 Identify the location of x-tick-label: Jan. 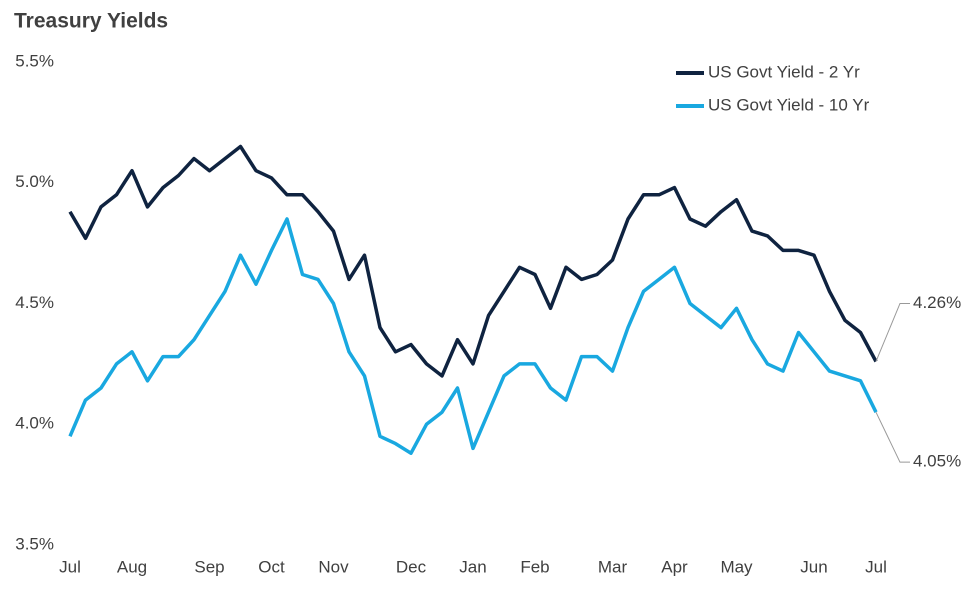
(472, 566).